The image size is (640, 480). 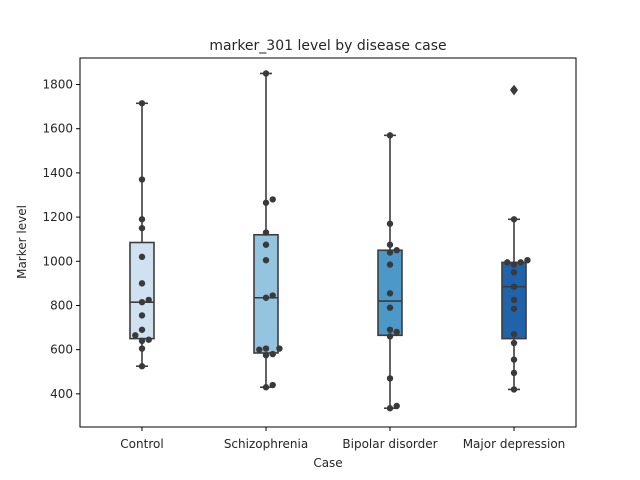 What do you see at coordinates (57, 217) in the screenshot?
I see `y-tick-label: 1200` at bounding box center [57, 217].